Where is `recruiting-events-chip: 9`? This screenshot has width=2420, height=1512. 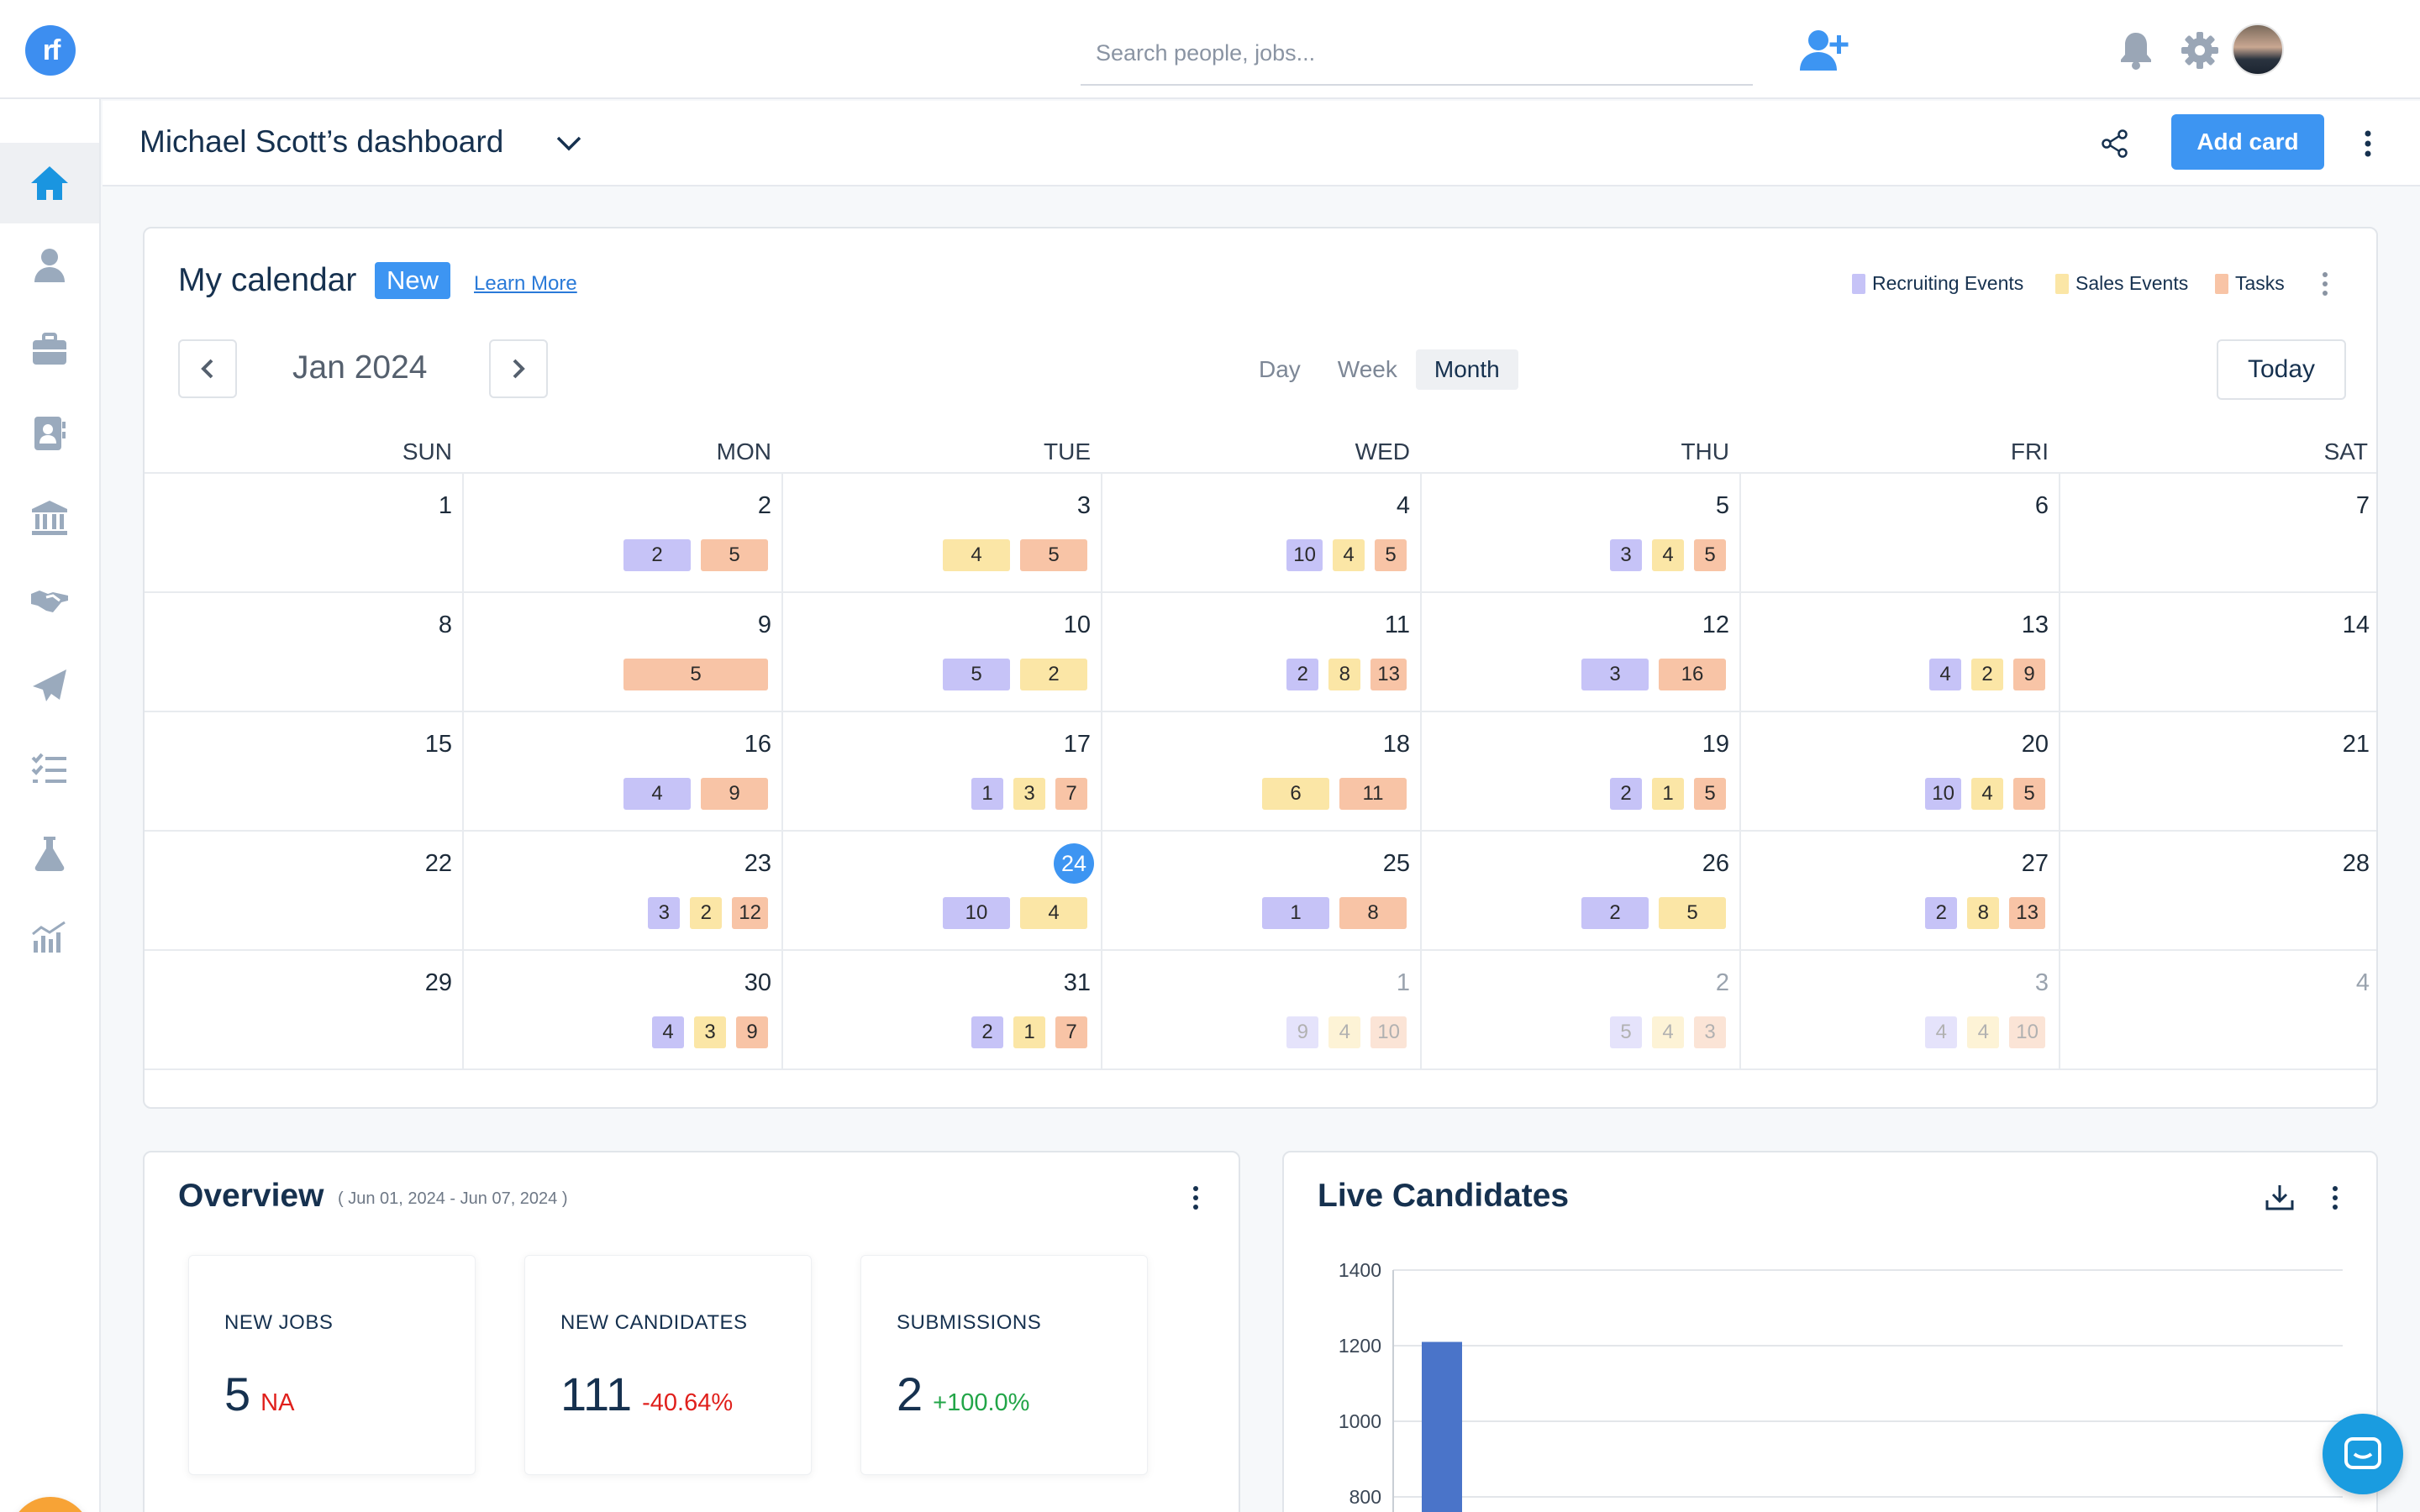
recruiting-events-chip: 9 is located at coordinates (1302, 1032).